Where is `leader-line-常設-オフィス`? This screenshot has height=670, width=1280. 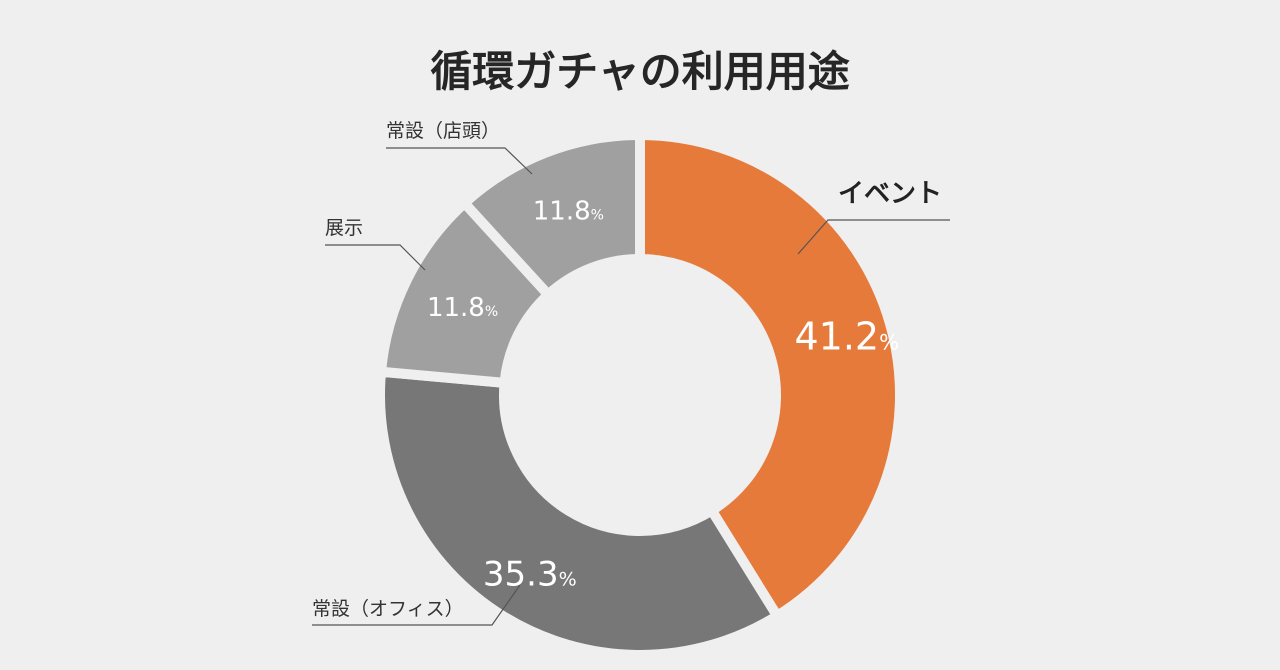 leader-line-常設-オフィス is located at coordinates (416, 605).